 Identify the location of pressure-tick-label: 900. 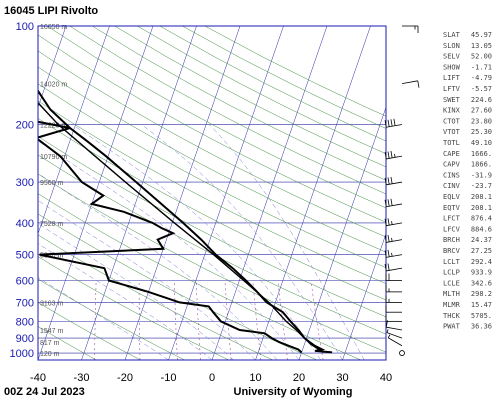
(25, 339).